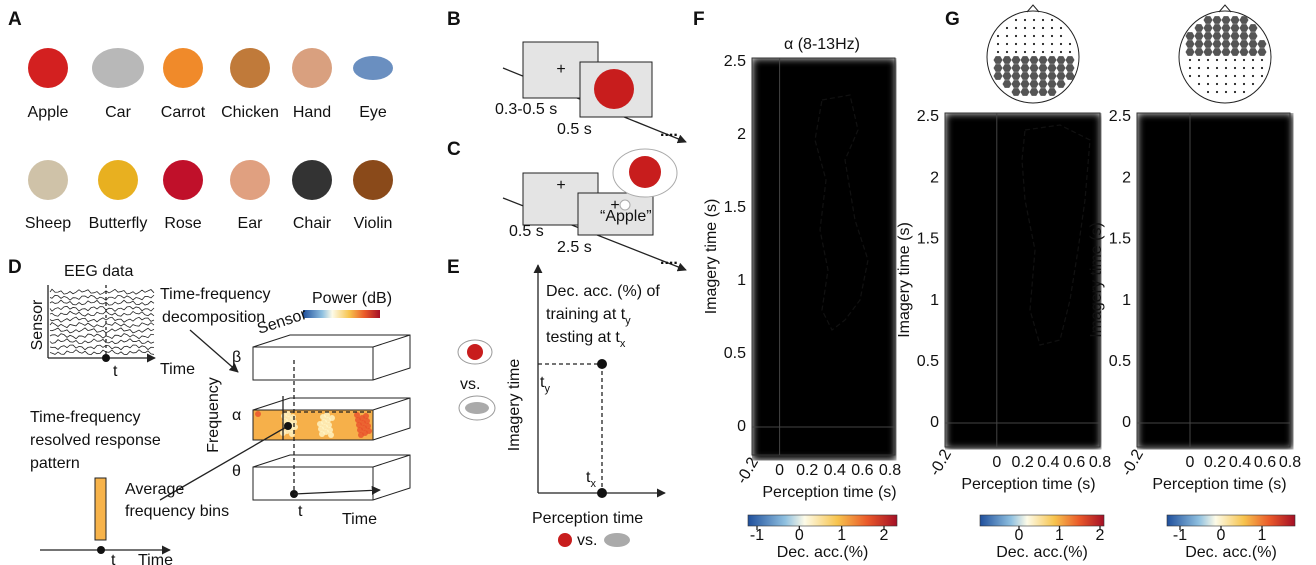  Describe the element at coordinates (1226, 84) in the screenshot. I see `electrode-dot` at that location.